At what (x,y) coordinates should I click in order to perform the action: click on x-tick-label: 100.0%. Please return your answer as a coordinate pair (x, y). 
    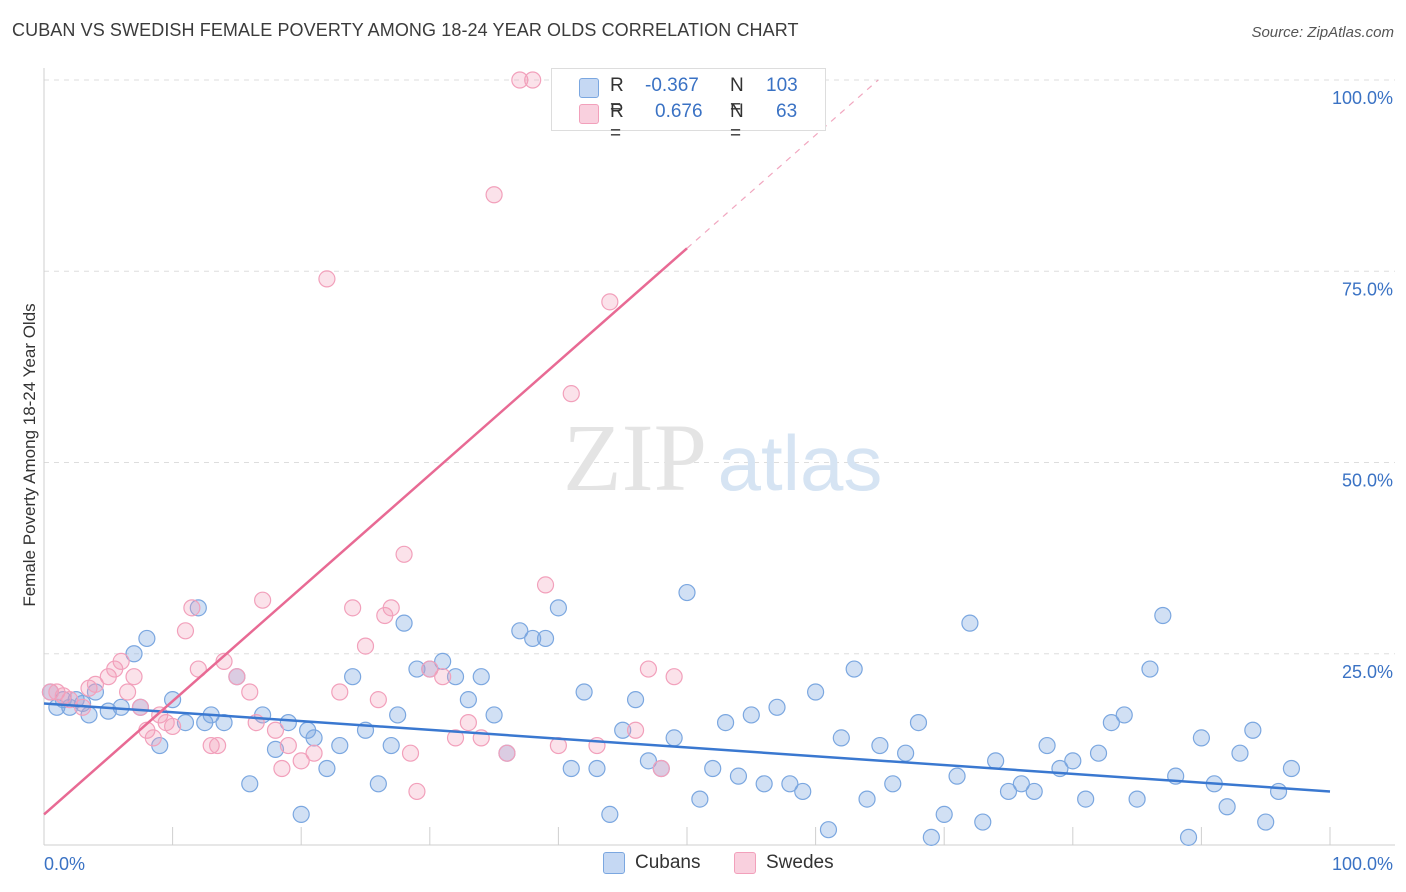
    Looking at the image, I should click on (1362, 864).